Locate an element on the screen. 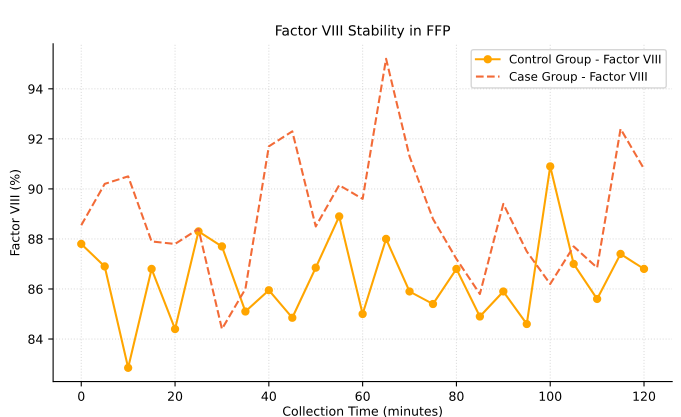 This screenshot has width=681, height=417. chart-title: Factor VIII Stability in FFP is located at coordinates (363, 31).